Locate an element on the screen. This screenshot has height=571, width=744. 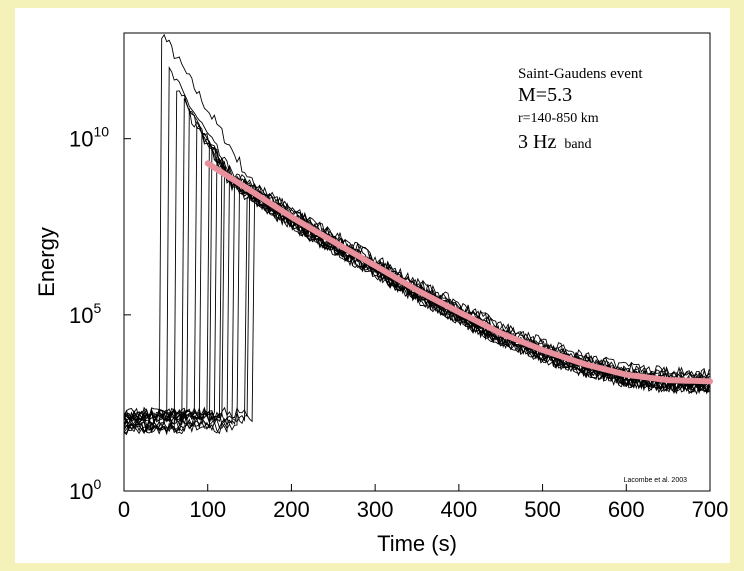
y-tick-label: 10¹⁰ is located at coordinates (89, 138).